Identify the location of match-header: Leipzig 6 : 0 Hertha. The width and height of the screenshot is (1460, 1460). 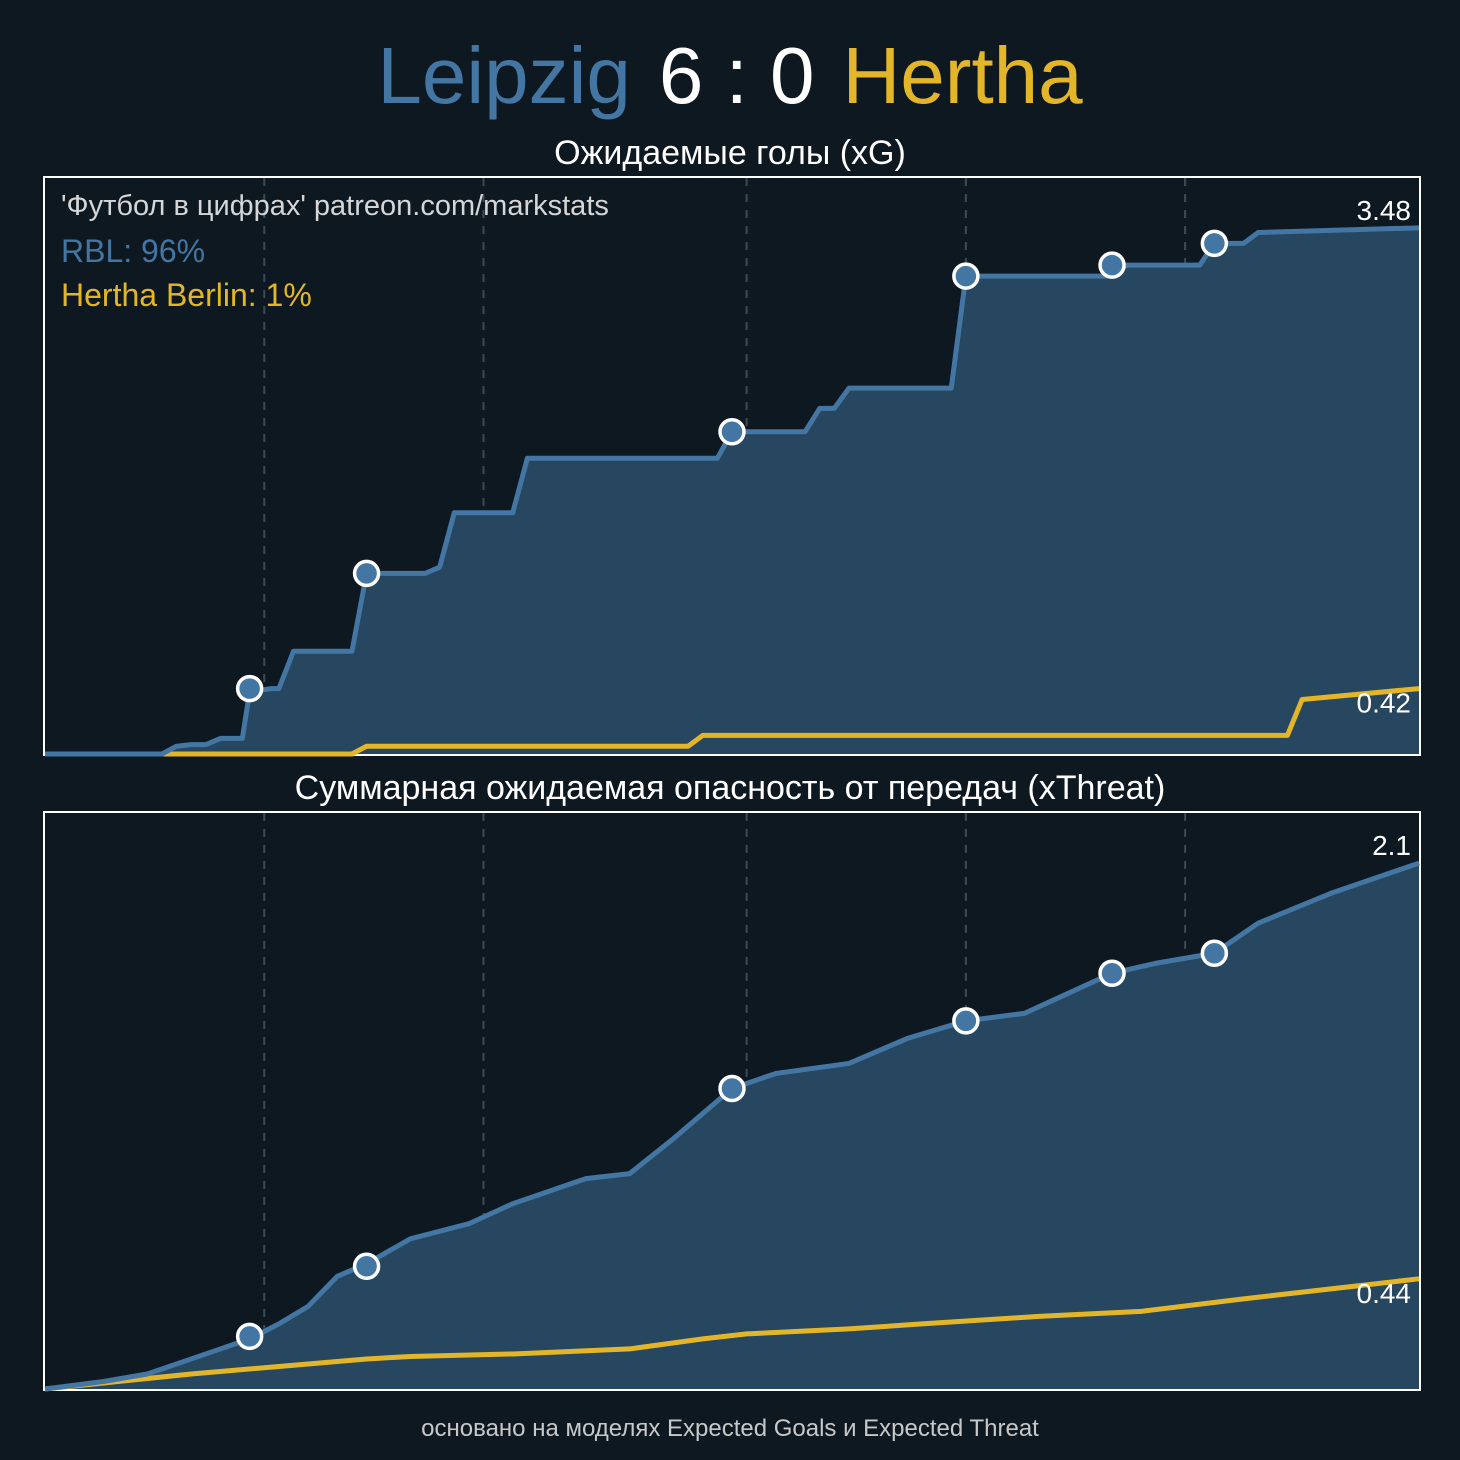
(730, 76).